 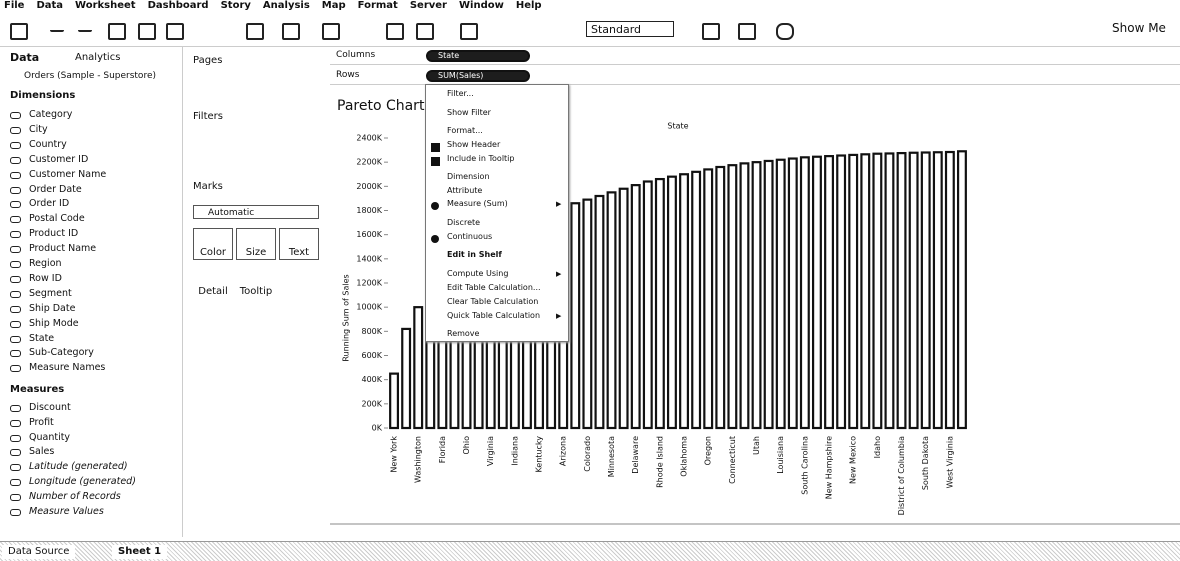 What do you see at coordinates (213, 291) in the screenshot?
I see `mark-button: Detail` at bounding box center [213, 291].